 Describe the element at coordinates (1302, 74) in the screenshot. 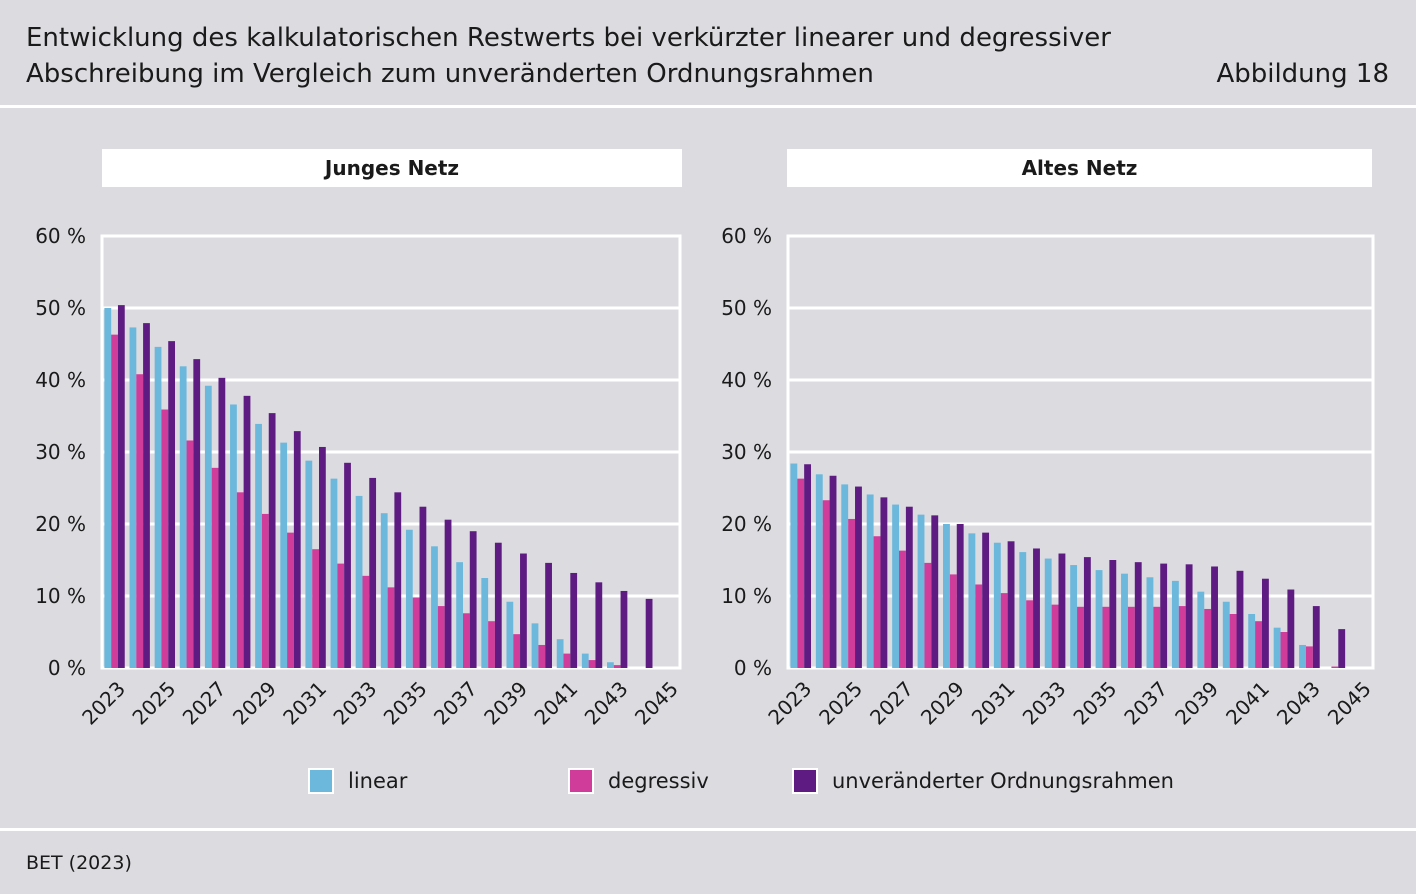

I see `figure-label: Abbildung 18` at that location.